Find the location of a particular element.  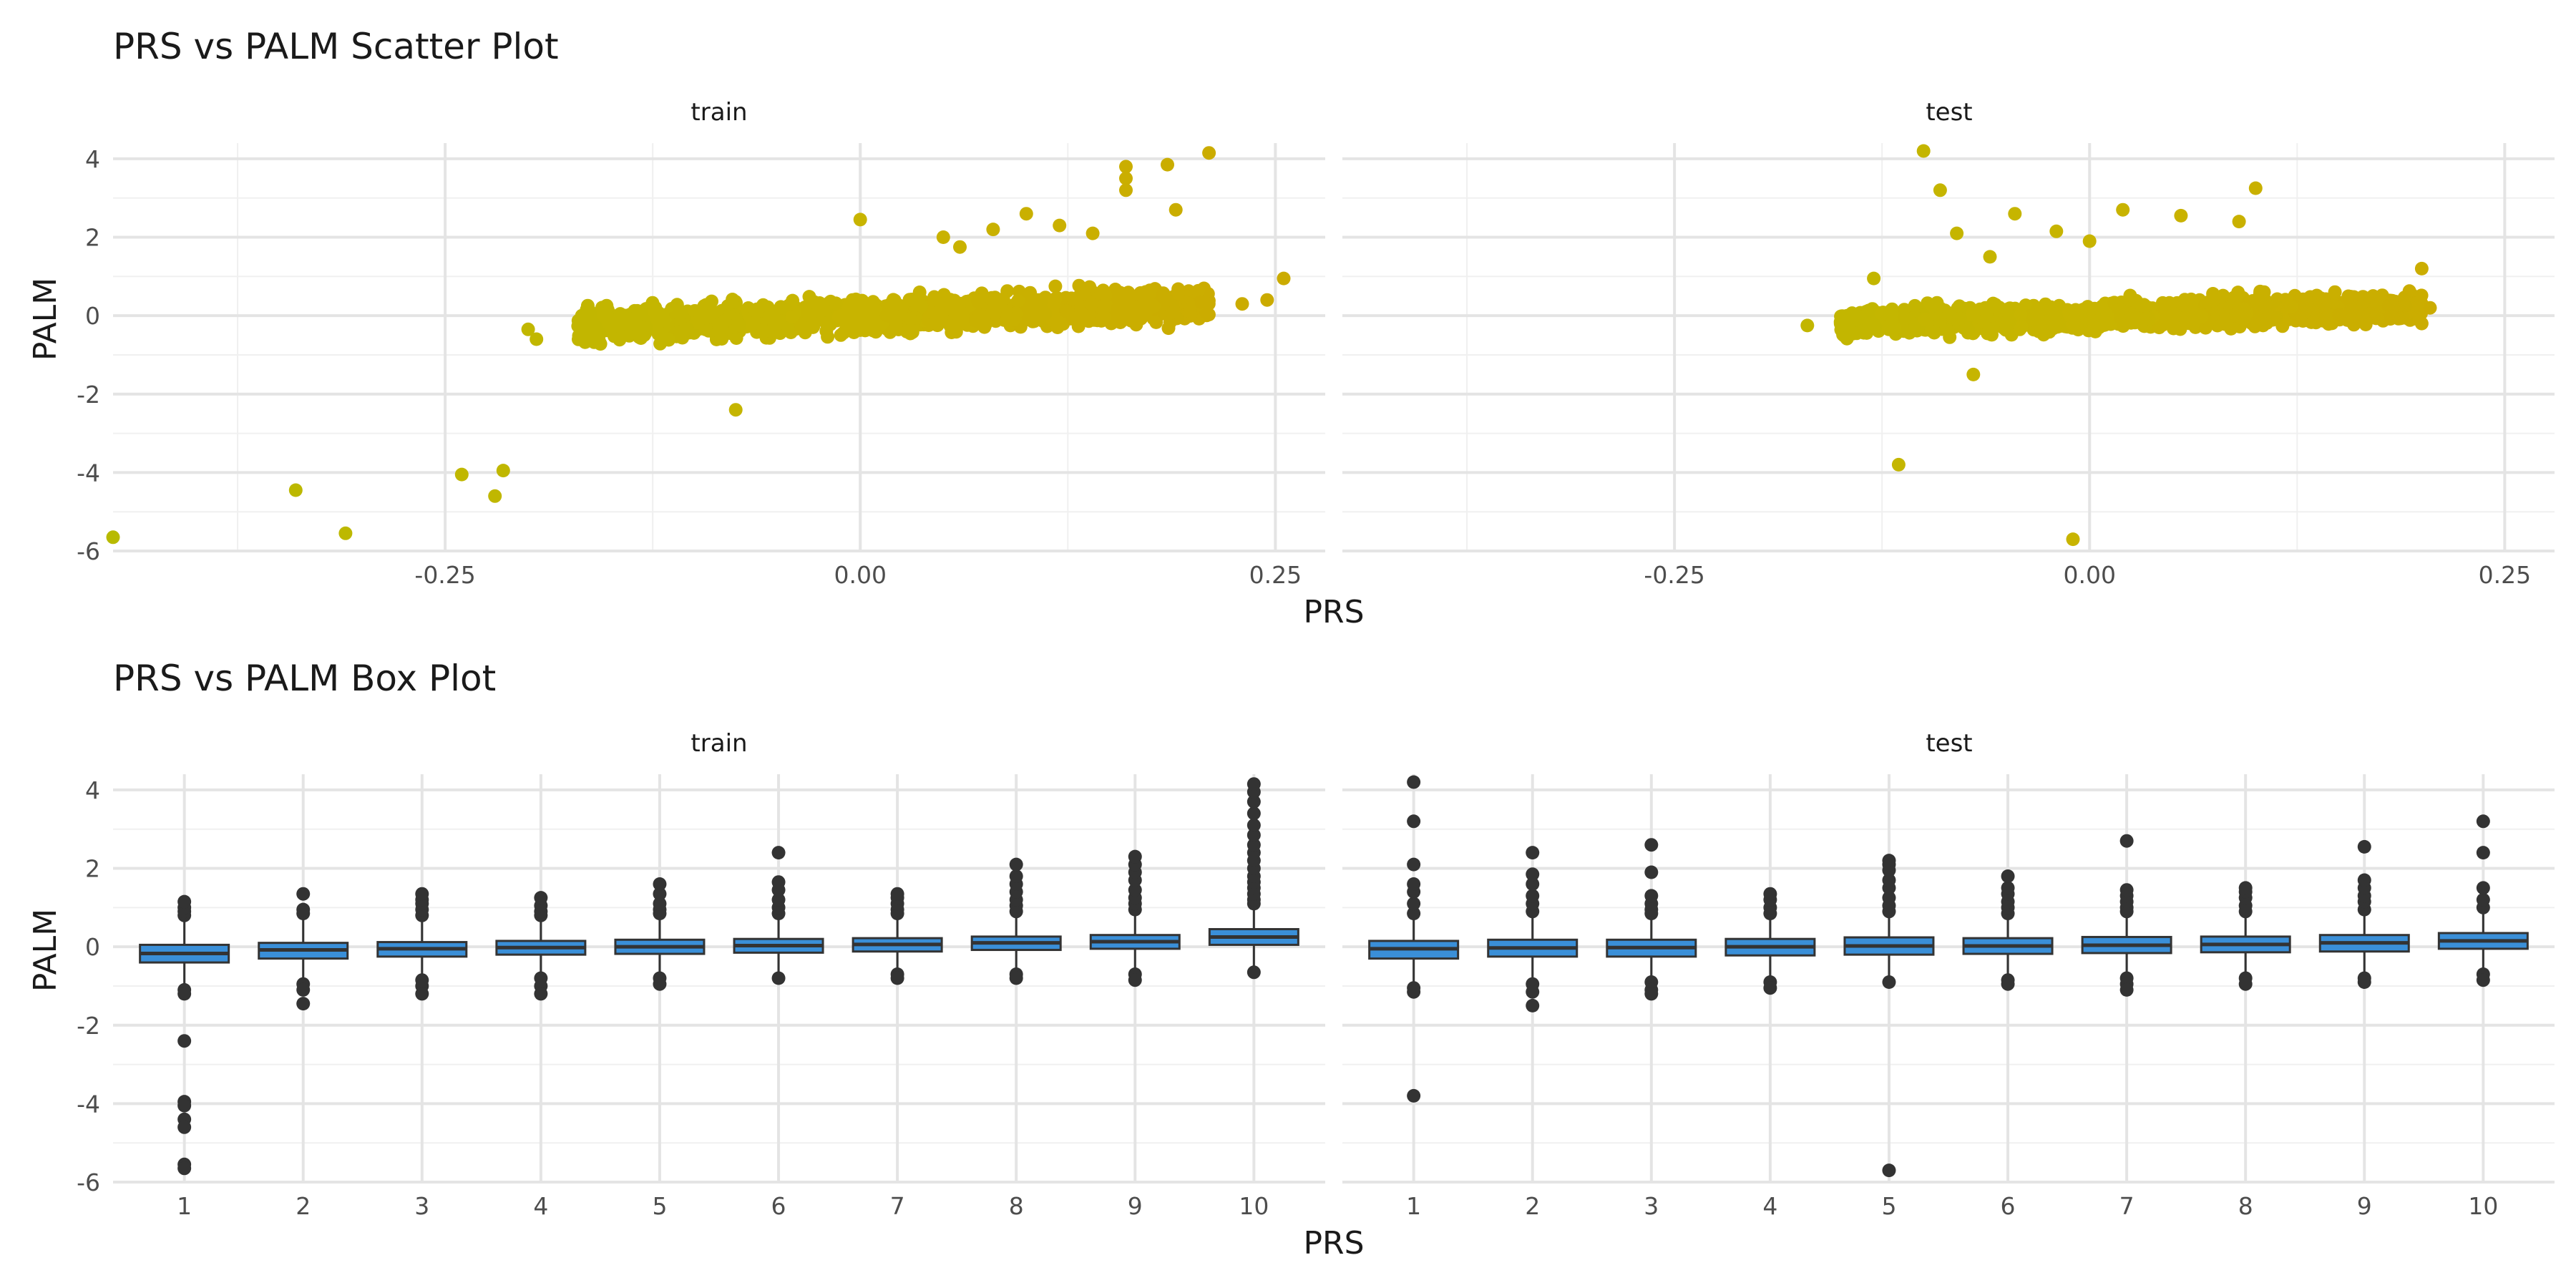

box-y-axis-label: PALM is located at coordinates (45, 950).